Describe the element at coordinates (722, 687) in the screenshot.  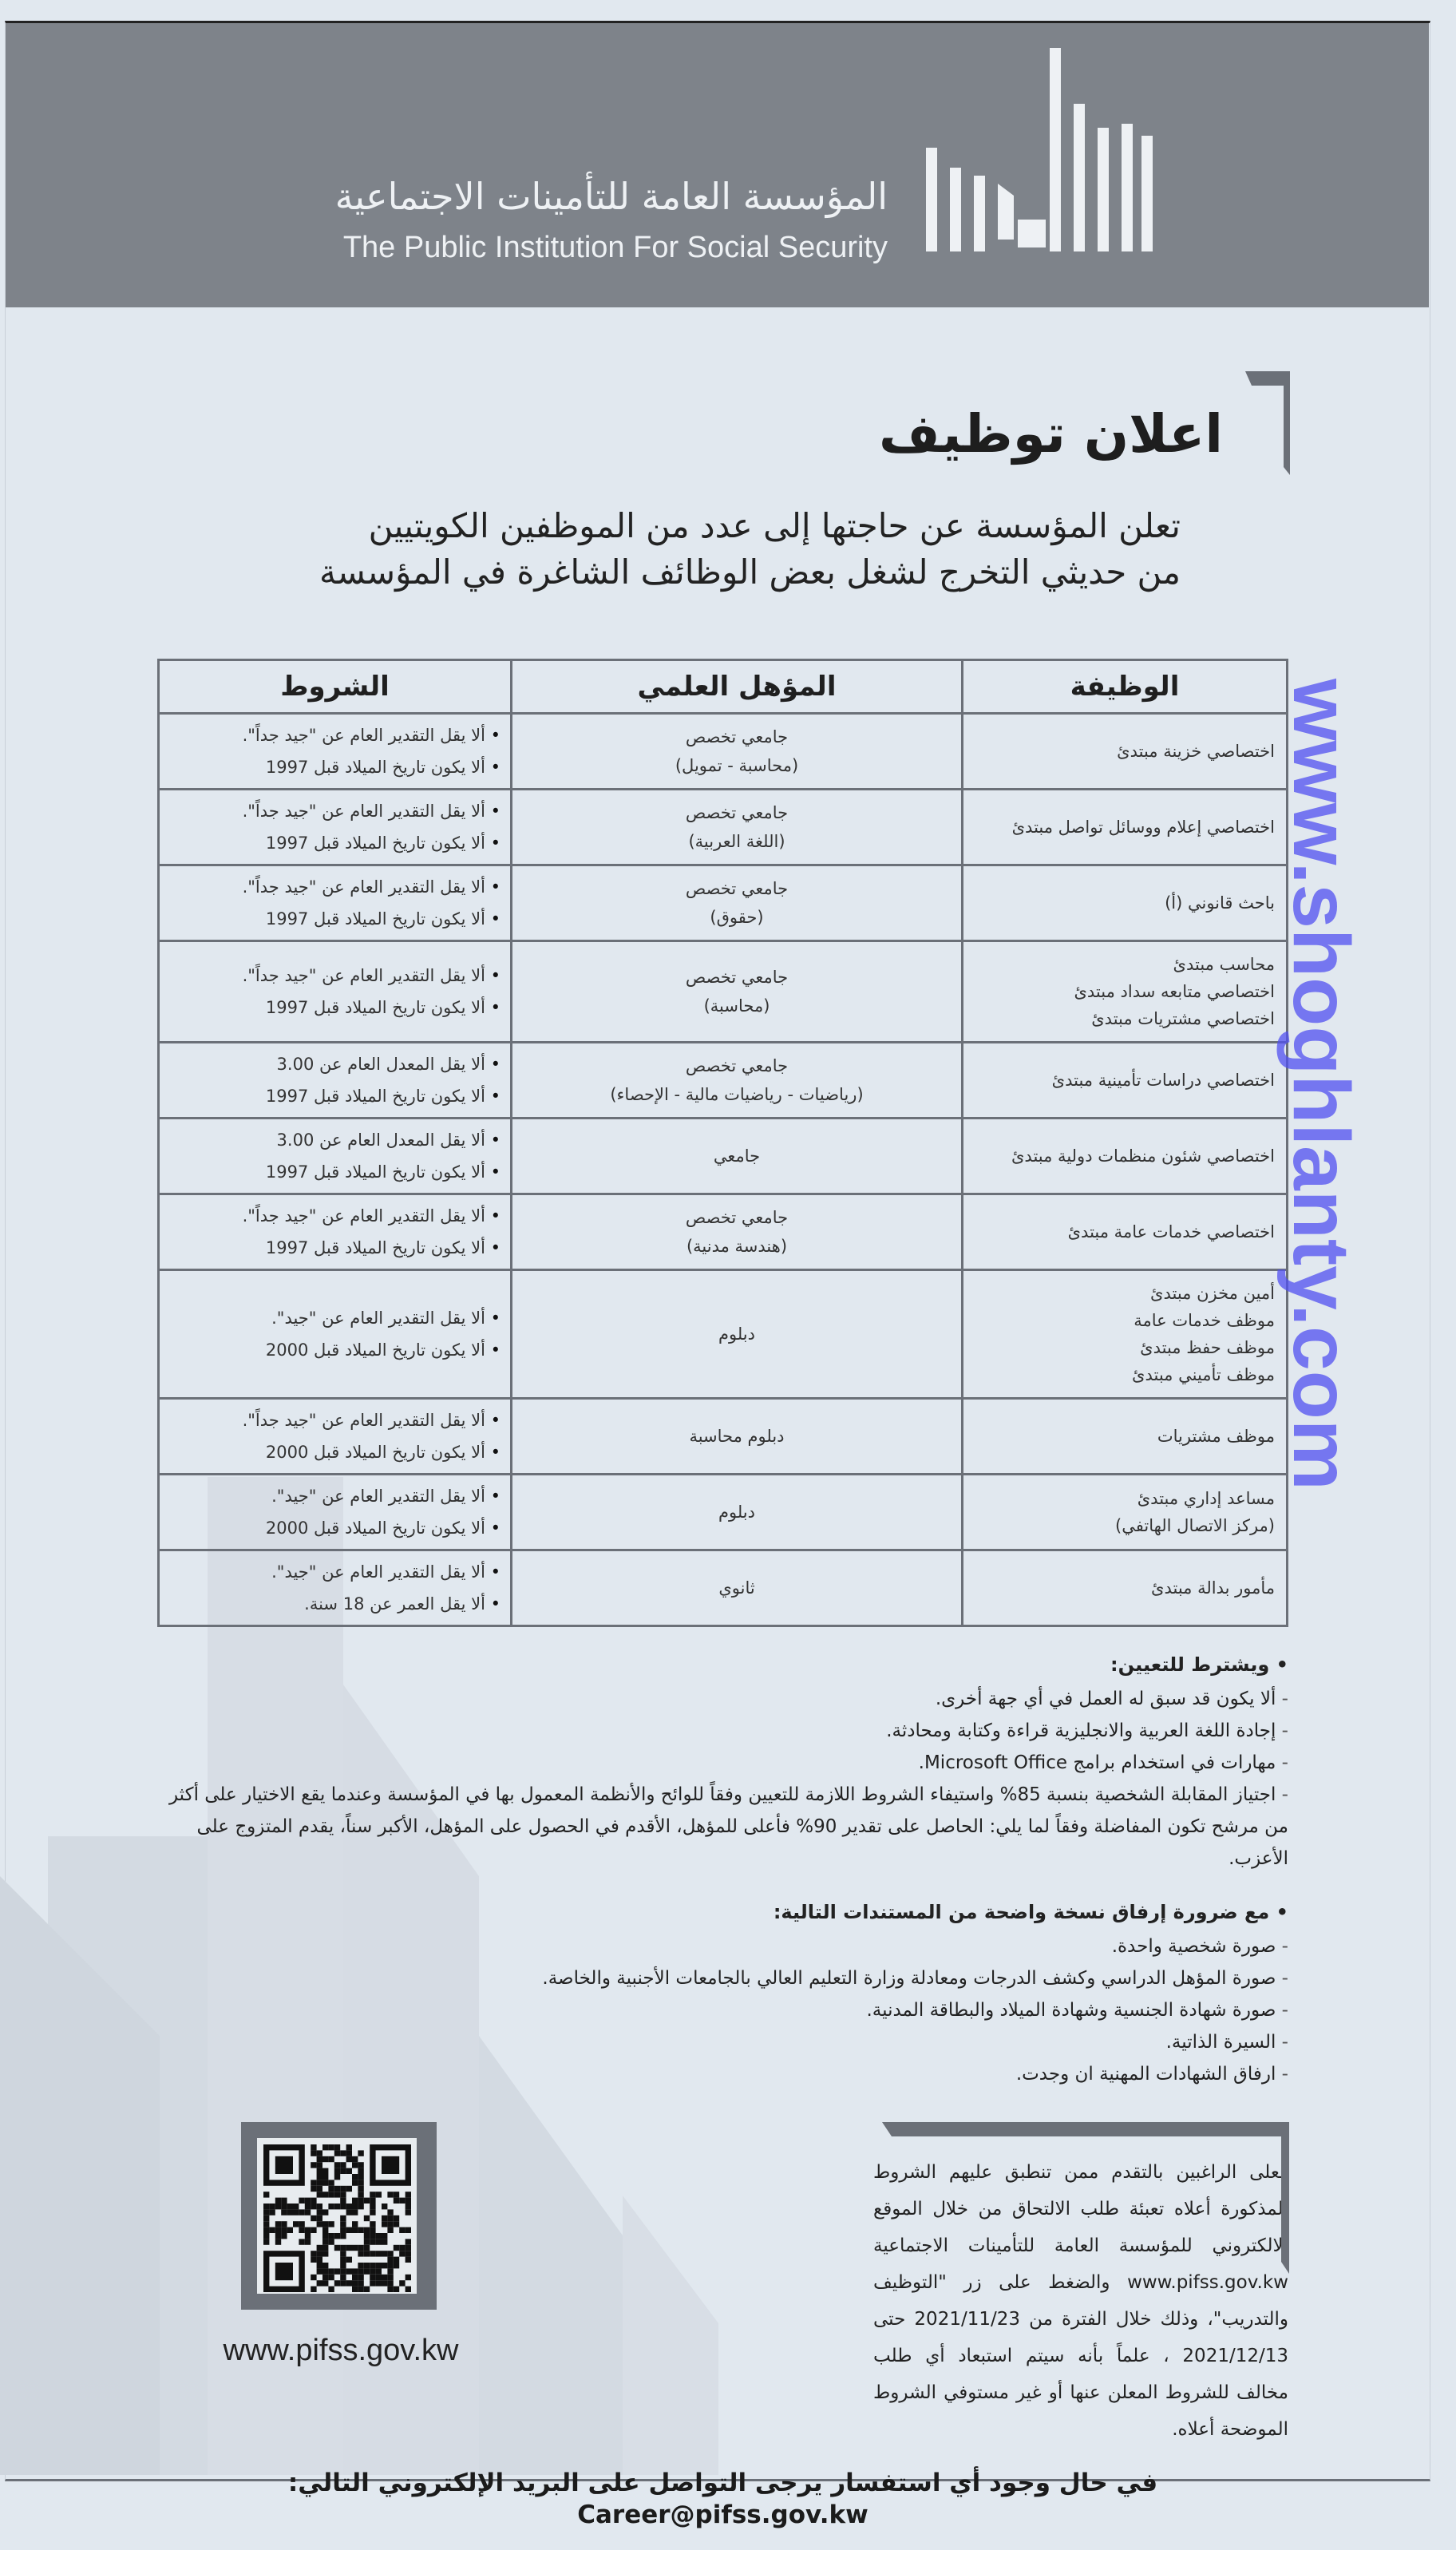
I see `table-header-row: الوظيفة المؤهل العلمي الشروط` at that location.